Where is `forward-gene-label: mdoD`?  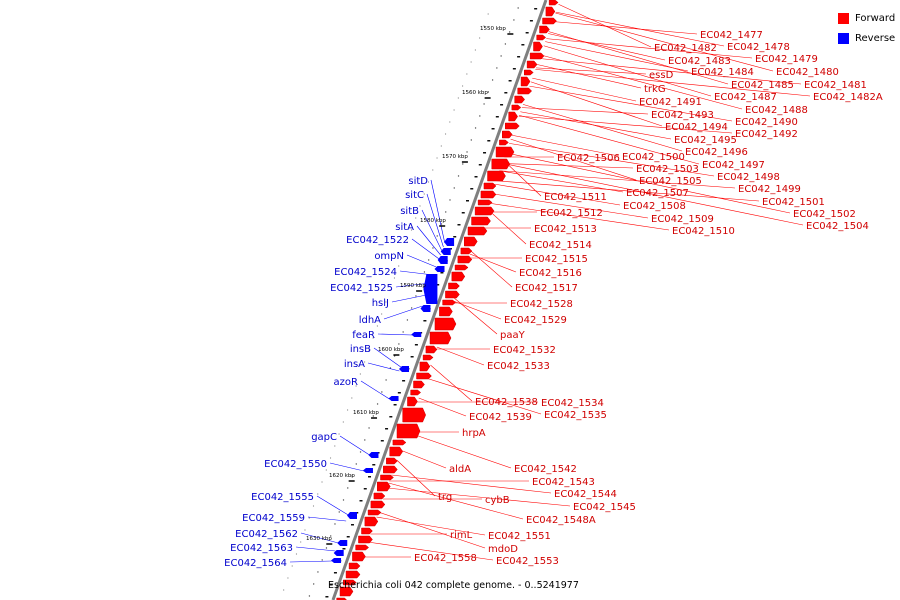 forward-gene-label: mdoD is located at coordinates (503, 549).